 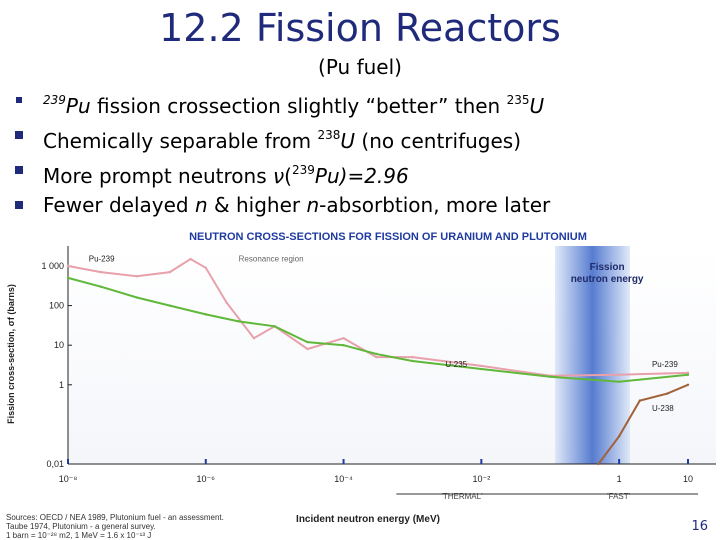 I want to click on x-tick-label: 10⁻², so click(x=481, y=479).